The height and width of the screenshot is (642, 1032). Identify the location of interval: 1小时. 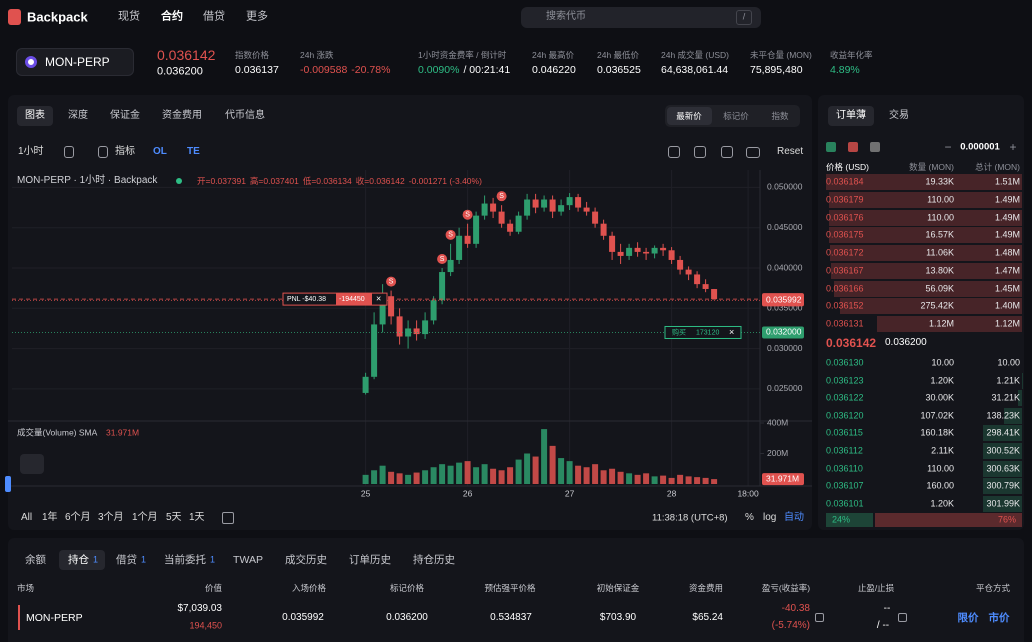
(31, 151).